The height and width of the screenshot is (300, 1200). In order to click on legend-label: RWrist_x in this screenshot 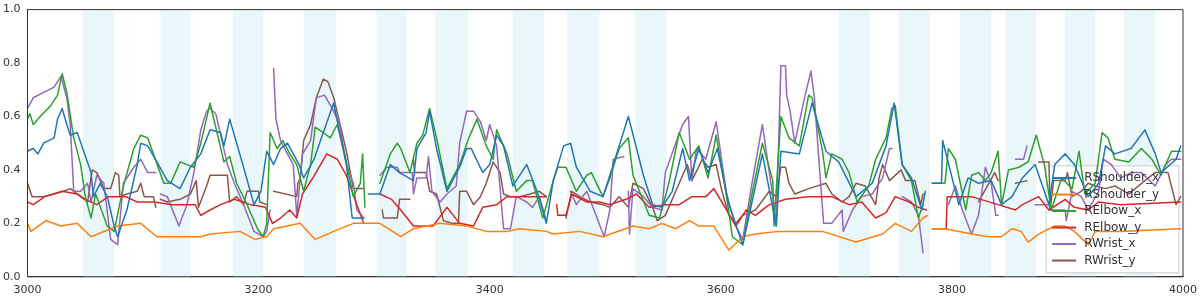, I will do `click(1110, 243)`.